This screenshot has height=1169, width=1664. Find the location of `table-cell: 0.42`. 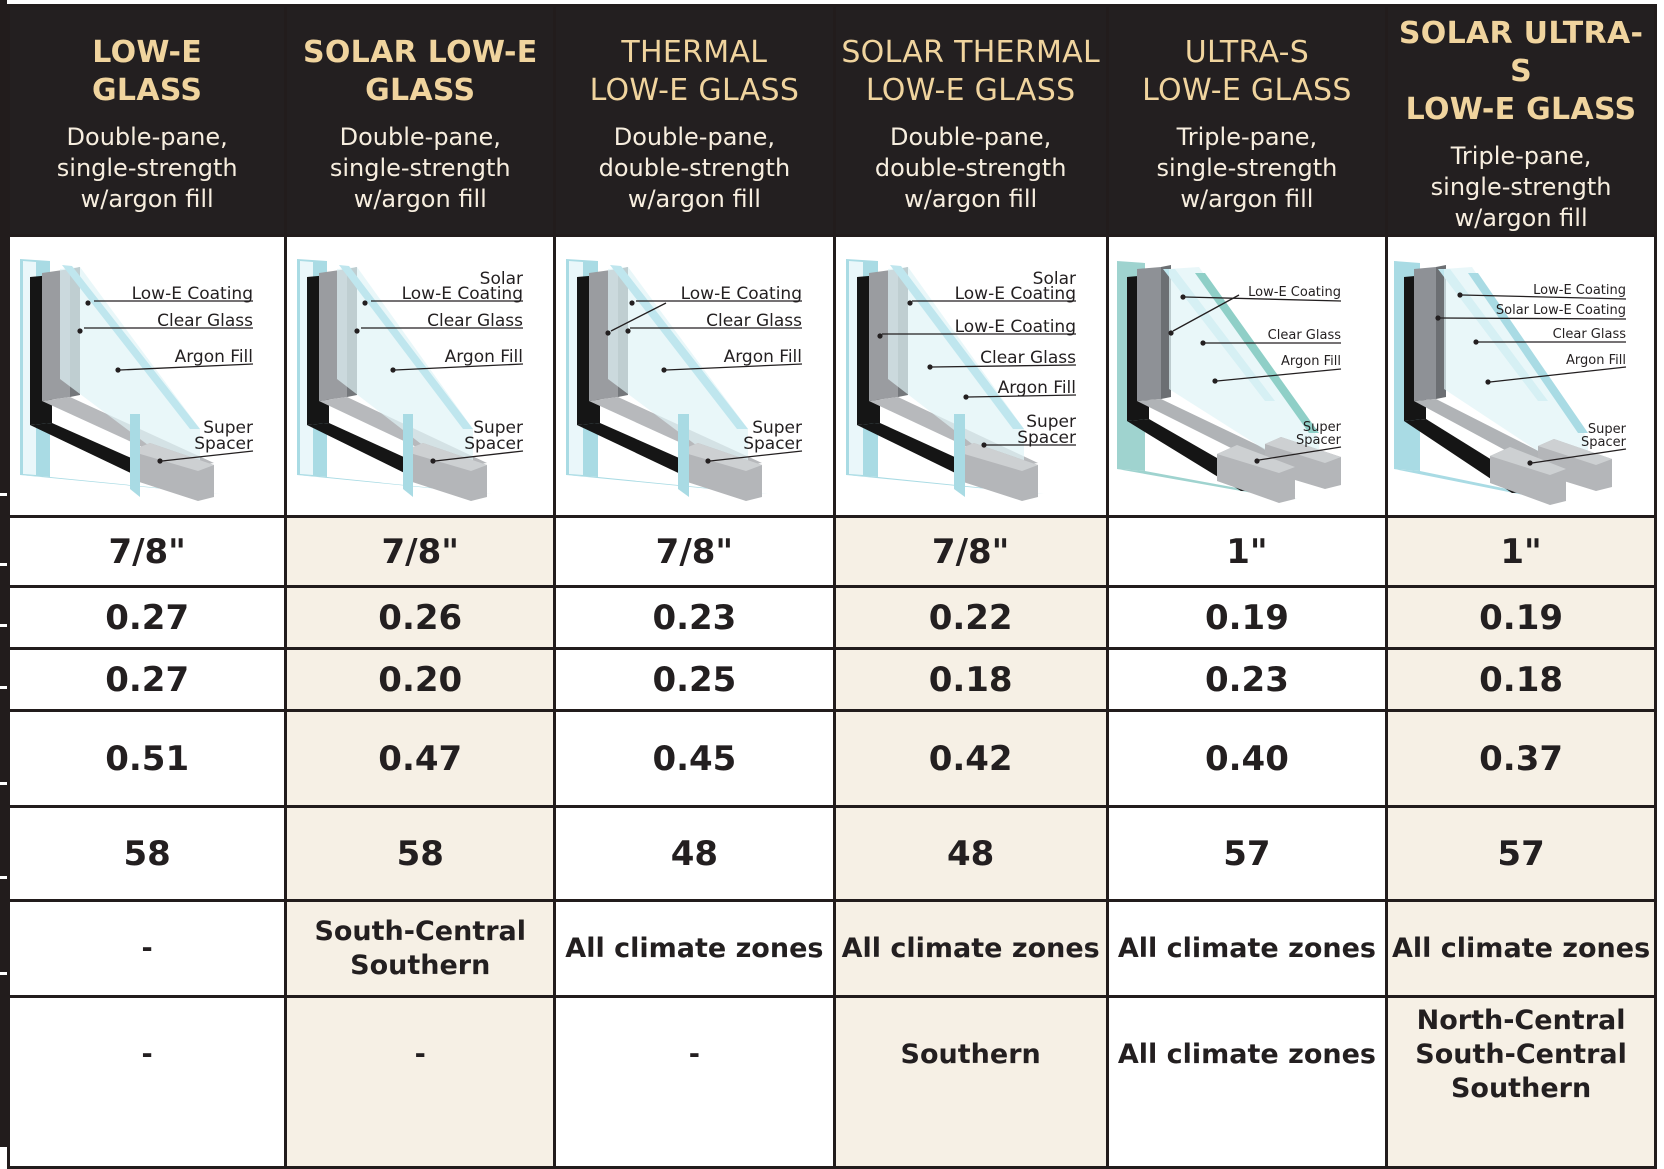

table-cell: 0.42 is located at coordinates (970, 758).